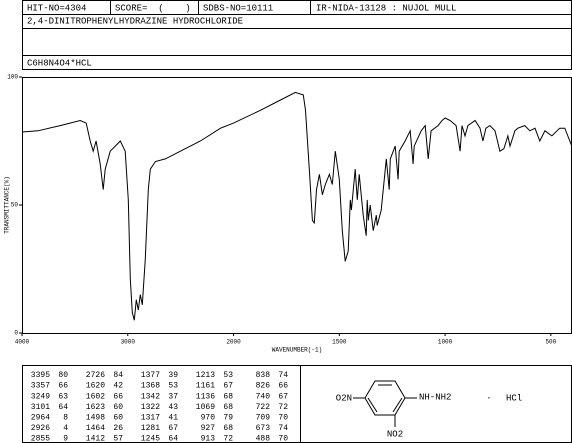  What do you see at coordinates (263, 407) in the screenshot?
I see `peak-wavenumber: 722` at bounding box center [263, 407].